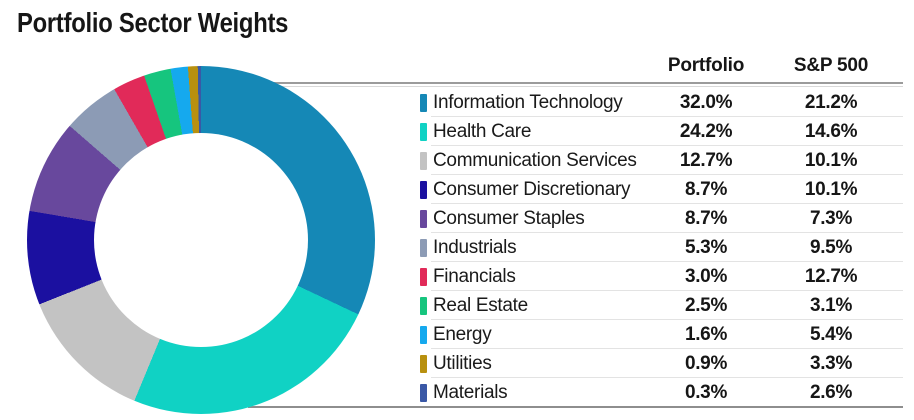 The height and width of the screenshot is (420, 914). I want to click on portfolio-weight-value: 0.9%, so click(706, 363).